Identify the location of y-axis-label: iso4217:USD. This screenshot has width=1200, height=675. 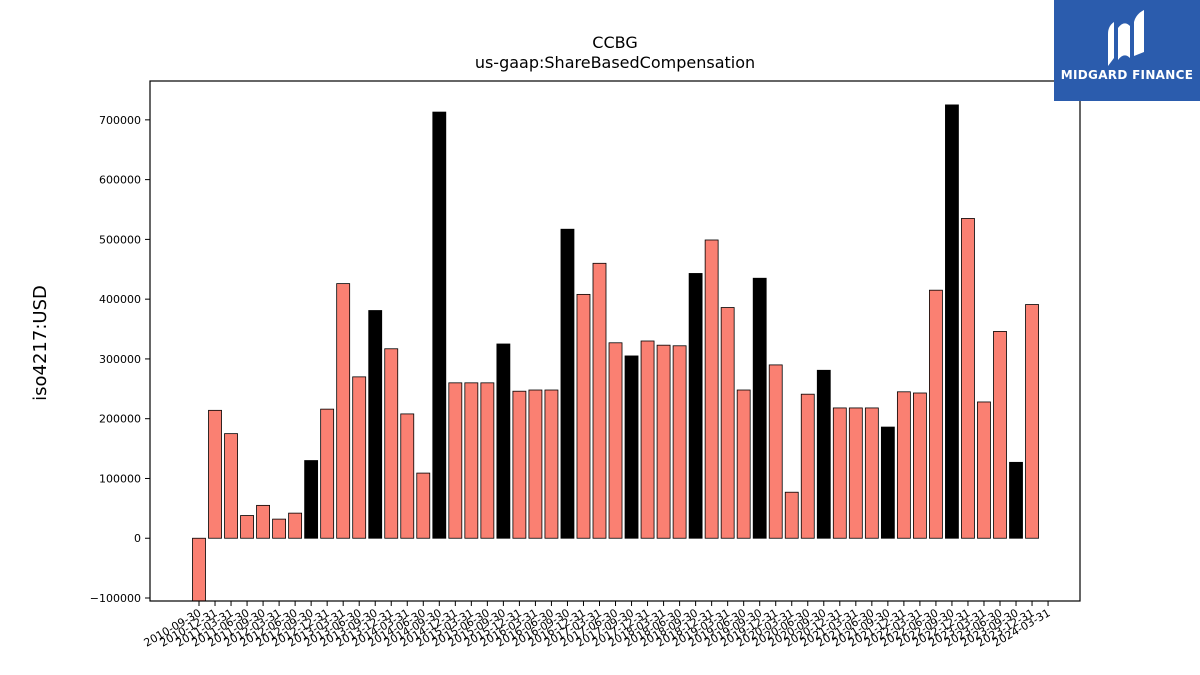
(40, 343).